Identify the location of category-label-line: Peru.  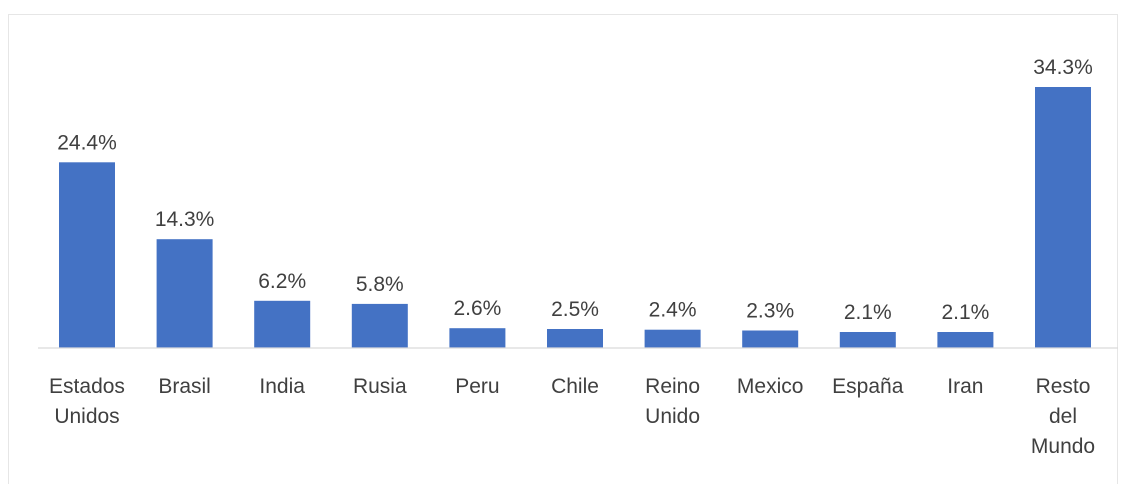
(477, 386).